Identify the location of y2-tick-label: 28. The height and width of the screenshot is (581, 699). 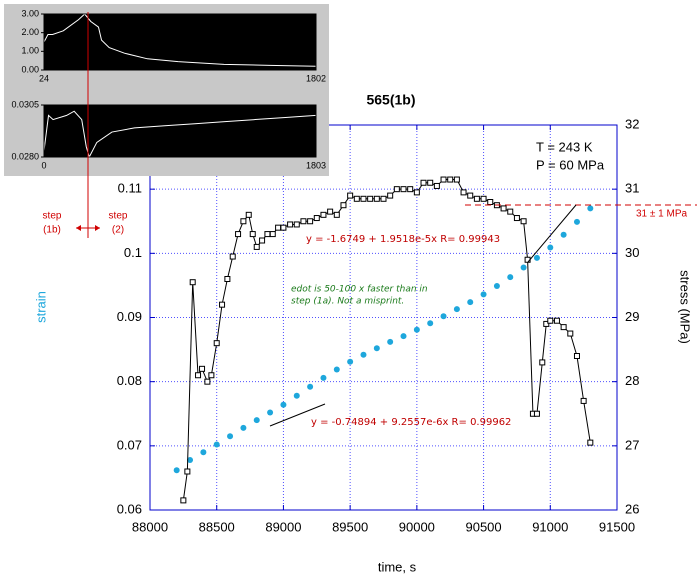
(632, 380).